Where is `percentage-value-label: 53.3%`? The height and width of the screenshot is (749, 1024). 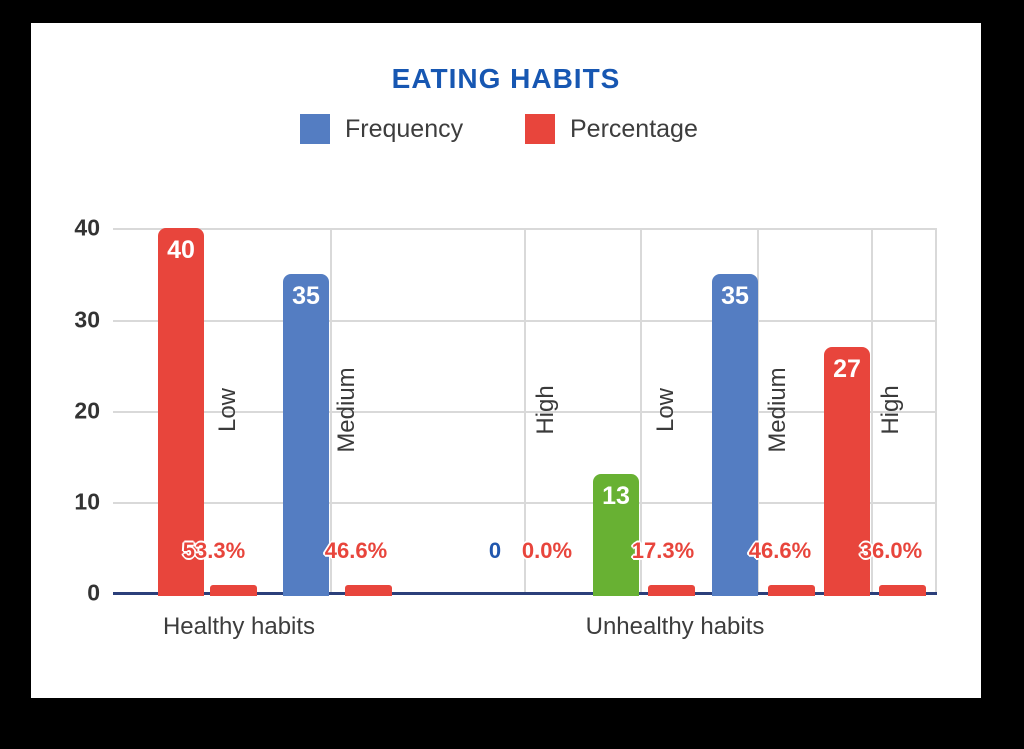 percentage-value-label: 53.3% is located at coordinates (214, 550).